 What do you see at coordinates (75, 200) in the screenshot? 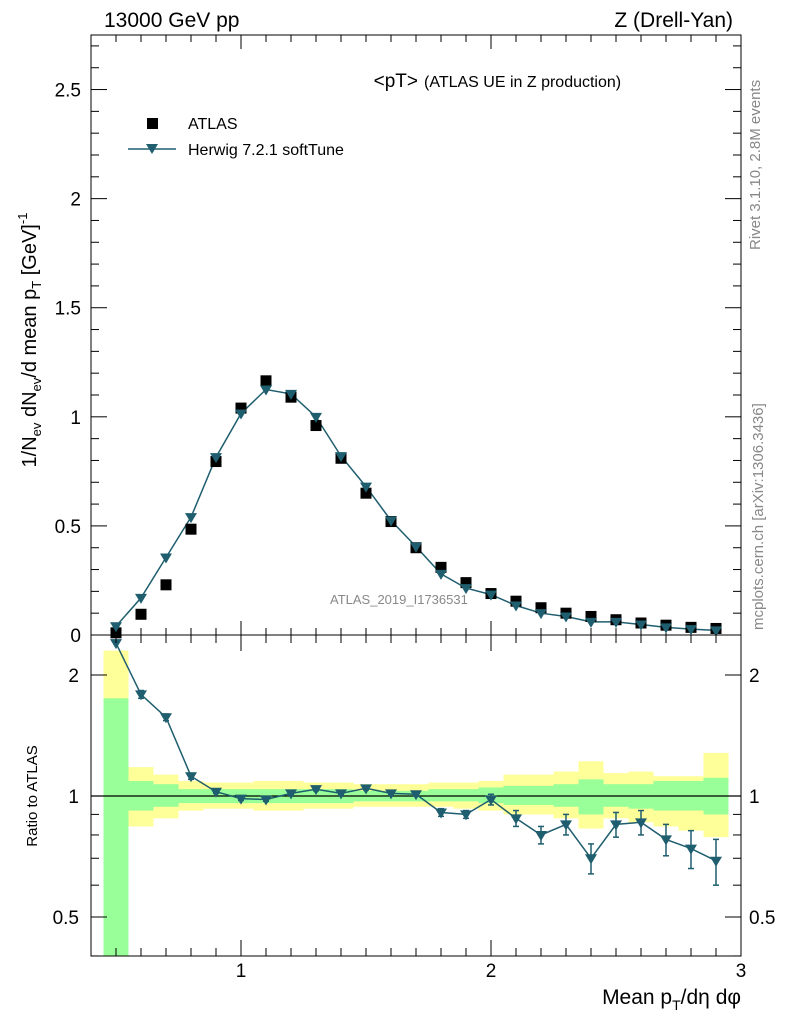
I see `top-y-tick-label: 2` at bounding box center [75, 200].